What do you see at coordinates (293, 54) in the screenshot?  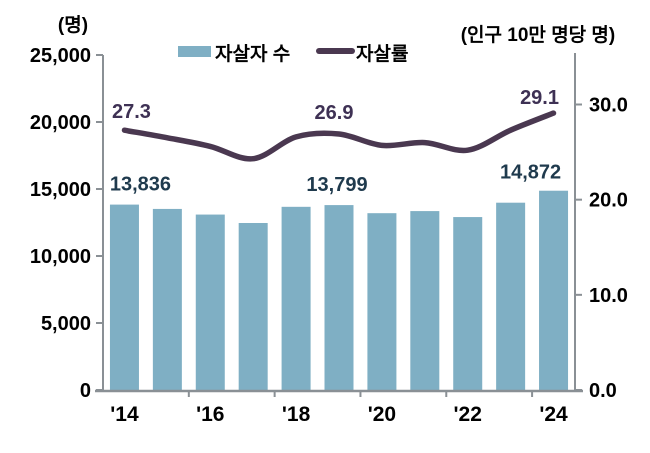 I see `legend: 자살자 수 자살률` at bounding box center [293, 54].